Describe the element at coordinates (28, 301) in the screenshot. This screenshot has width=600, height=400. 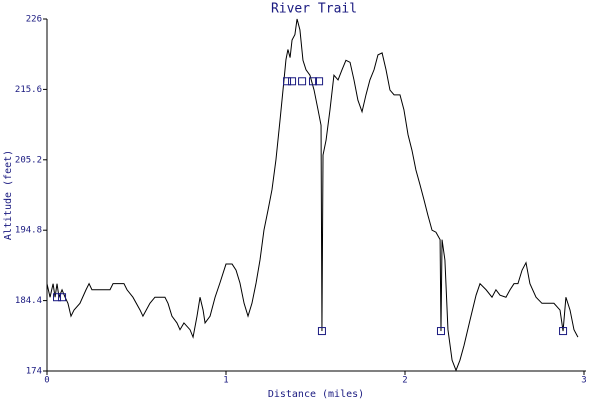
I see `y-tick-label: 184.4` at that location.